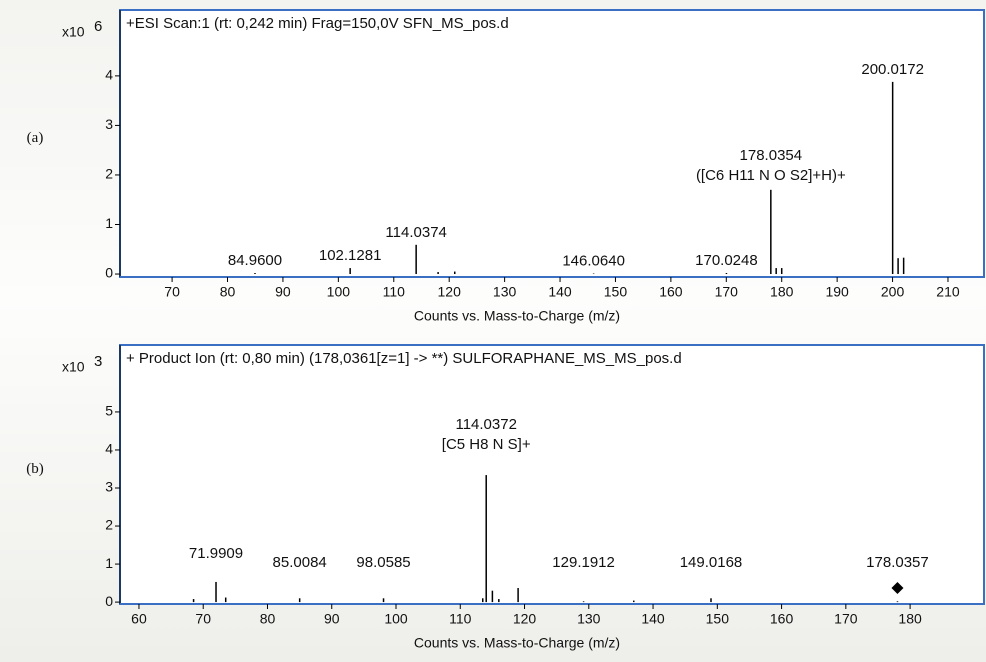 The image size is (986, 662). What do you see at coordinates (897, 562) in the screenshot?
I see `peak-label: 178.0357` at bounding box center [897, 562].